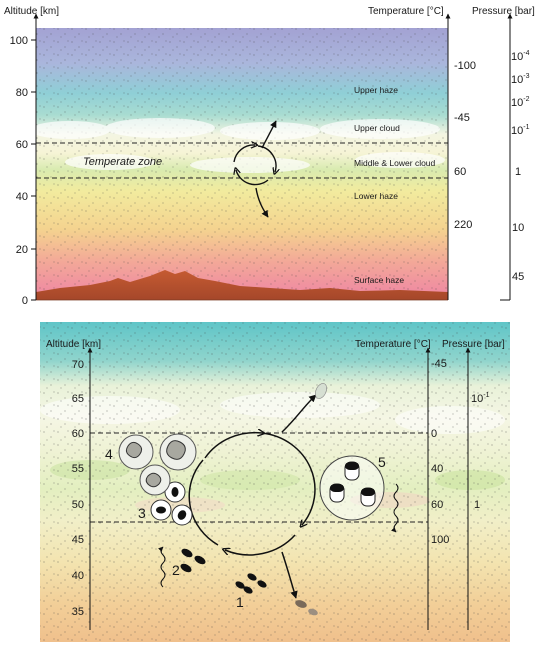 The width and height of the screenshot is (550, 648). Describe the element at coordinates (78, 469) in the screenshot. I see `bottom-alt-tick: 55` at that location.